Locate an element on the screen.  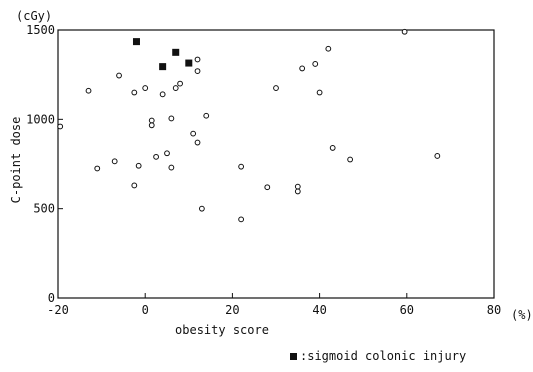
y-unit-label: (cGy) is located at coordinates (34, 16).